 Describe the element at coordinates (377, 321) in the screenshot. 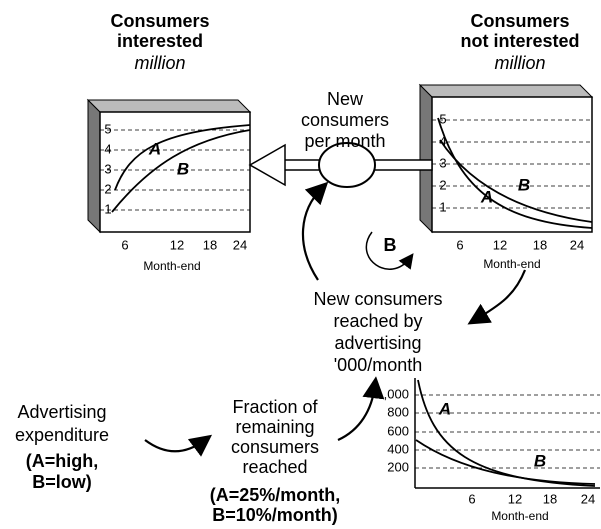

I see `auxiliary-label: reached by` at that location.